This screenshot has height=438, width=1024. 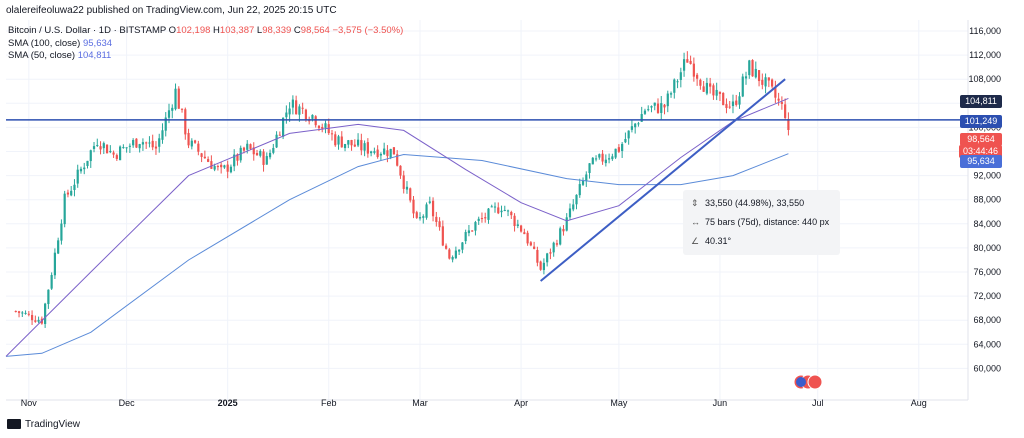 I want to click on tradingview-brand: TradingView, so click(x=43, y=424).